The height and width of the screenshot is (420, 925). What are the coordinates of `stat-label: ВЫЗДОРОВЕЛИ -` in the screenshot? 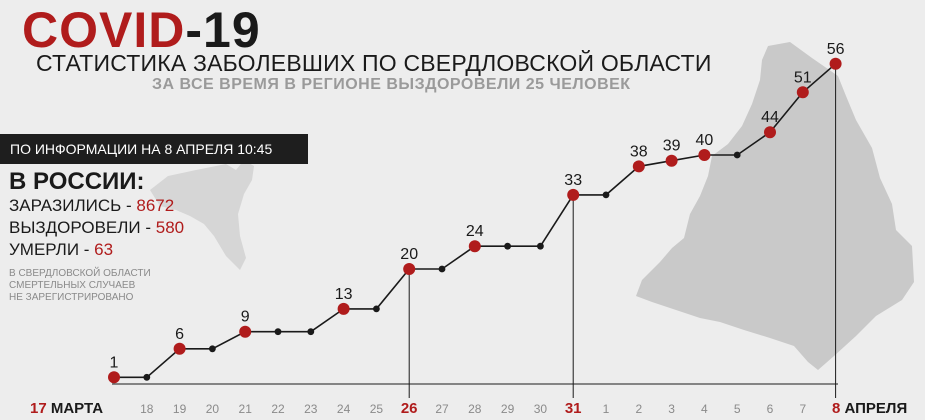 It's located at (82, 227).